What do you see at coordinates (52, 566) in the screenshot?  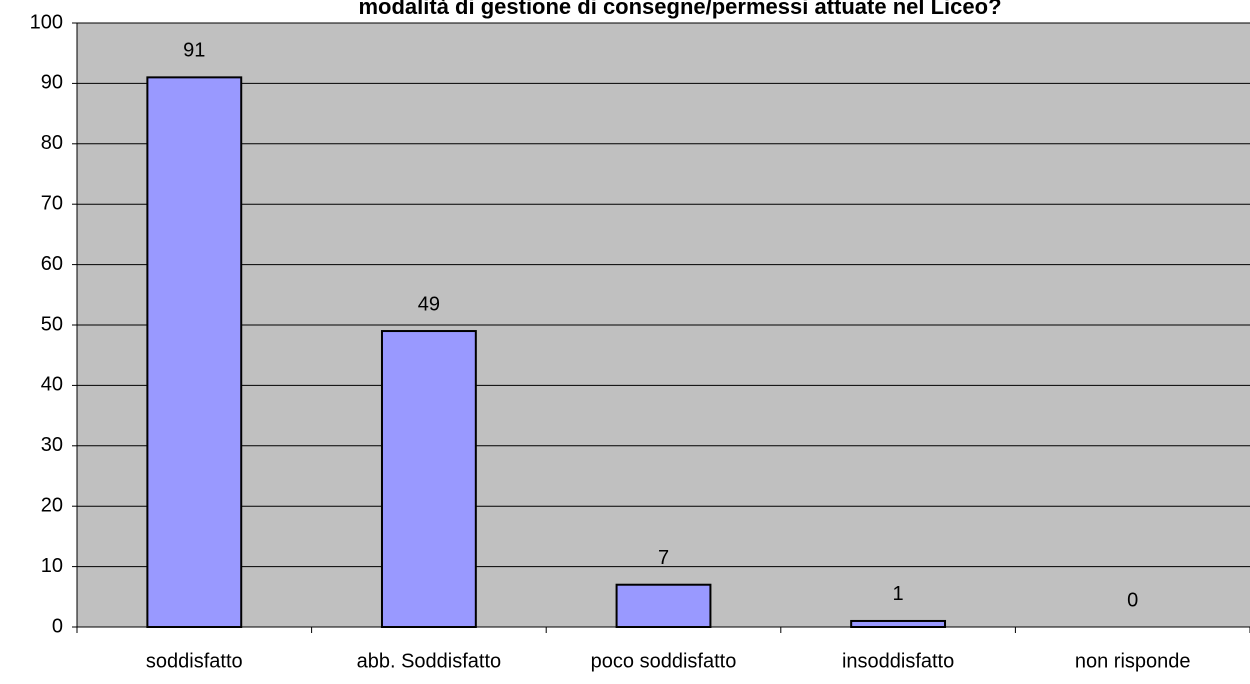 I see `y-tick-label: 10` at bounding box center [52, 566].